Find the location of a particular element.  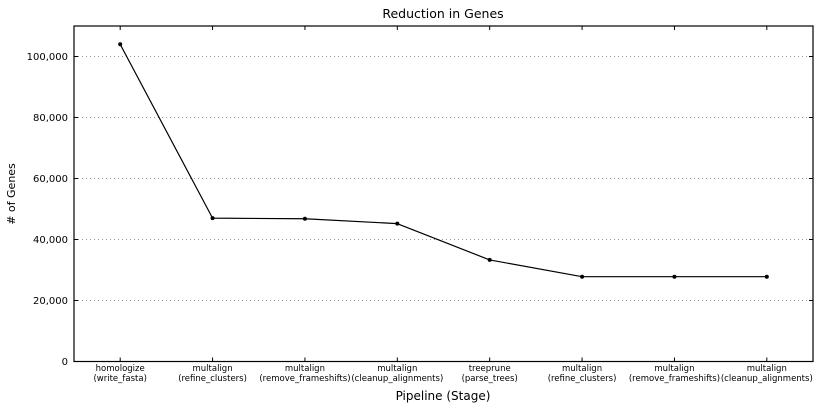

y-axis-label: # of Genes is located at coordinates (11, 194).